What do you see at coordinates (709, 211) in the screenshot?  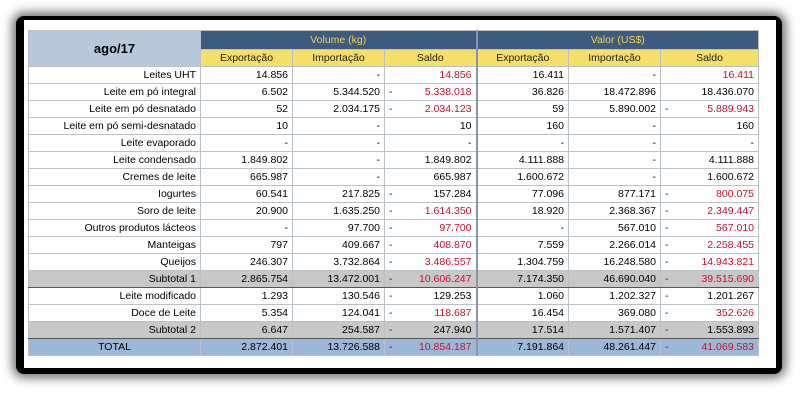 I see `table-cell: - 2.349.447` at bounding box center [709, 211].